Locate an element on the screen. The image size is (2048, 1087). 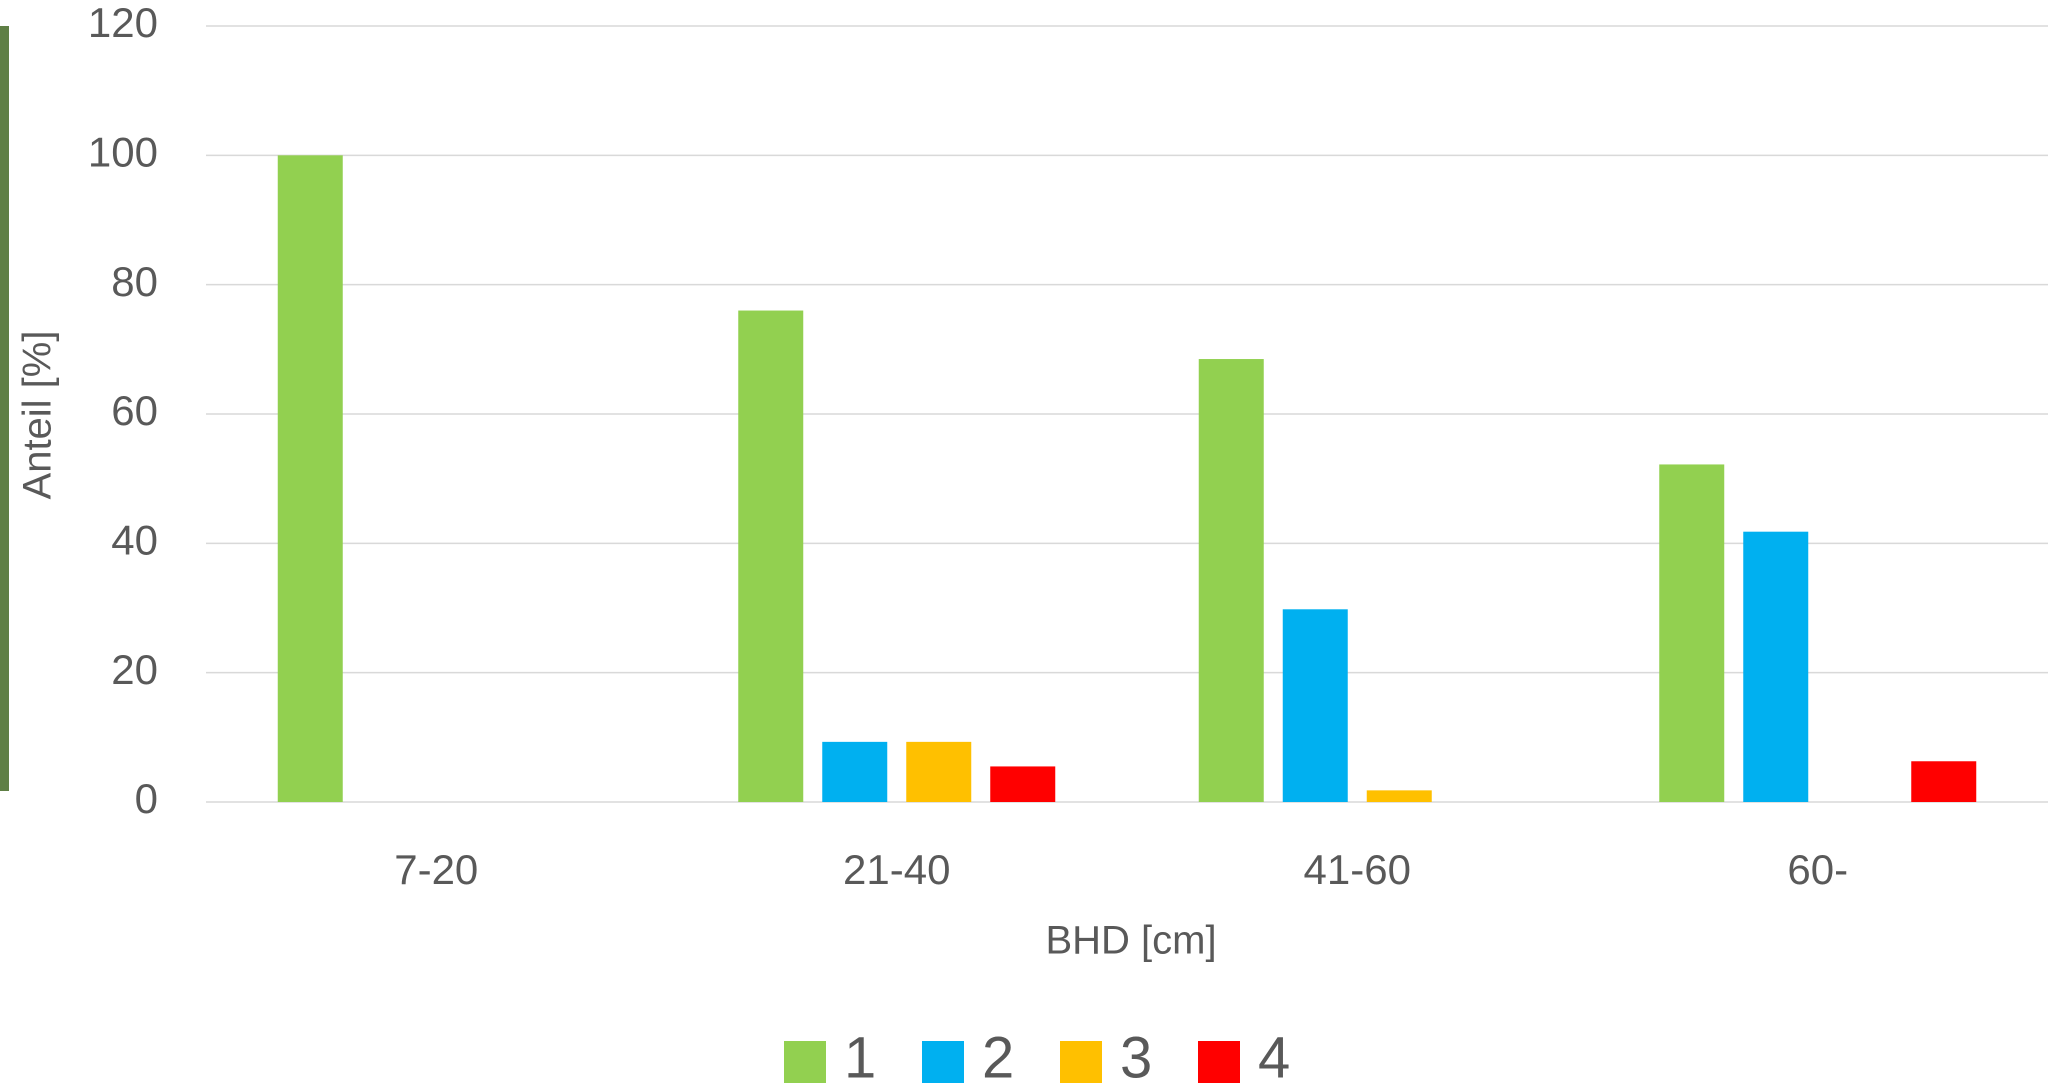
y-tick-label: 60 is located at coordinates (134, 410).